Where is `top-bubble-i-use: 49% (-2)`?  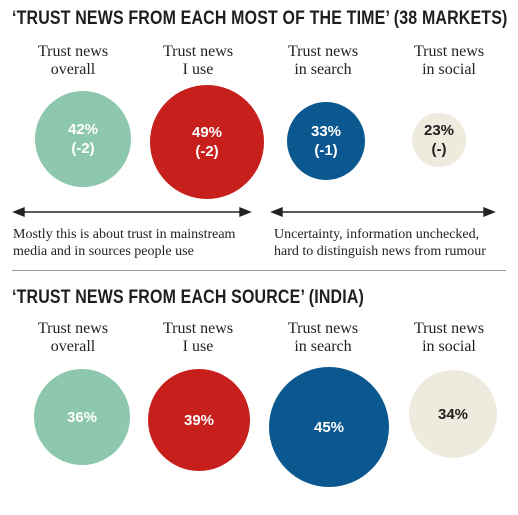 top-bubble-i-use: 49% (-2) is located at coordinates (207, 142).